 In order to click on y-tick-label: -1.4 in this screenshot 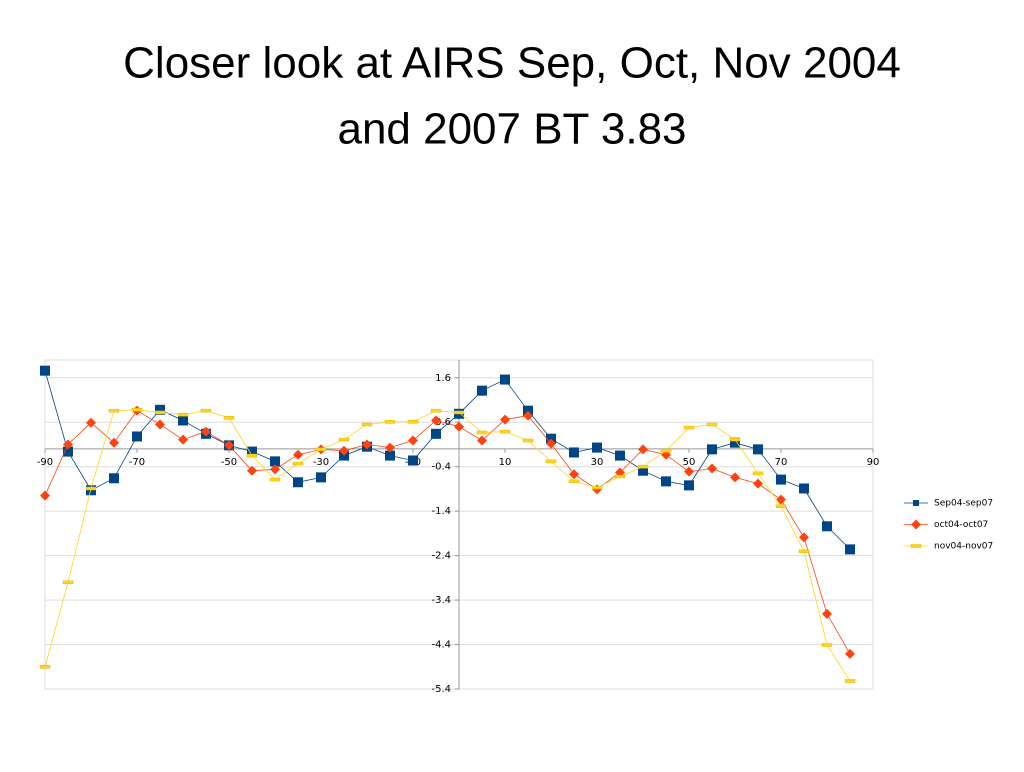, I will do `click(441, 511)`.